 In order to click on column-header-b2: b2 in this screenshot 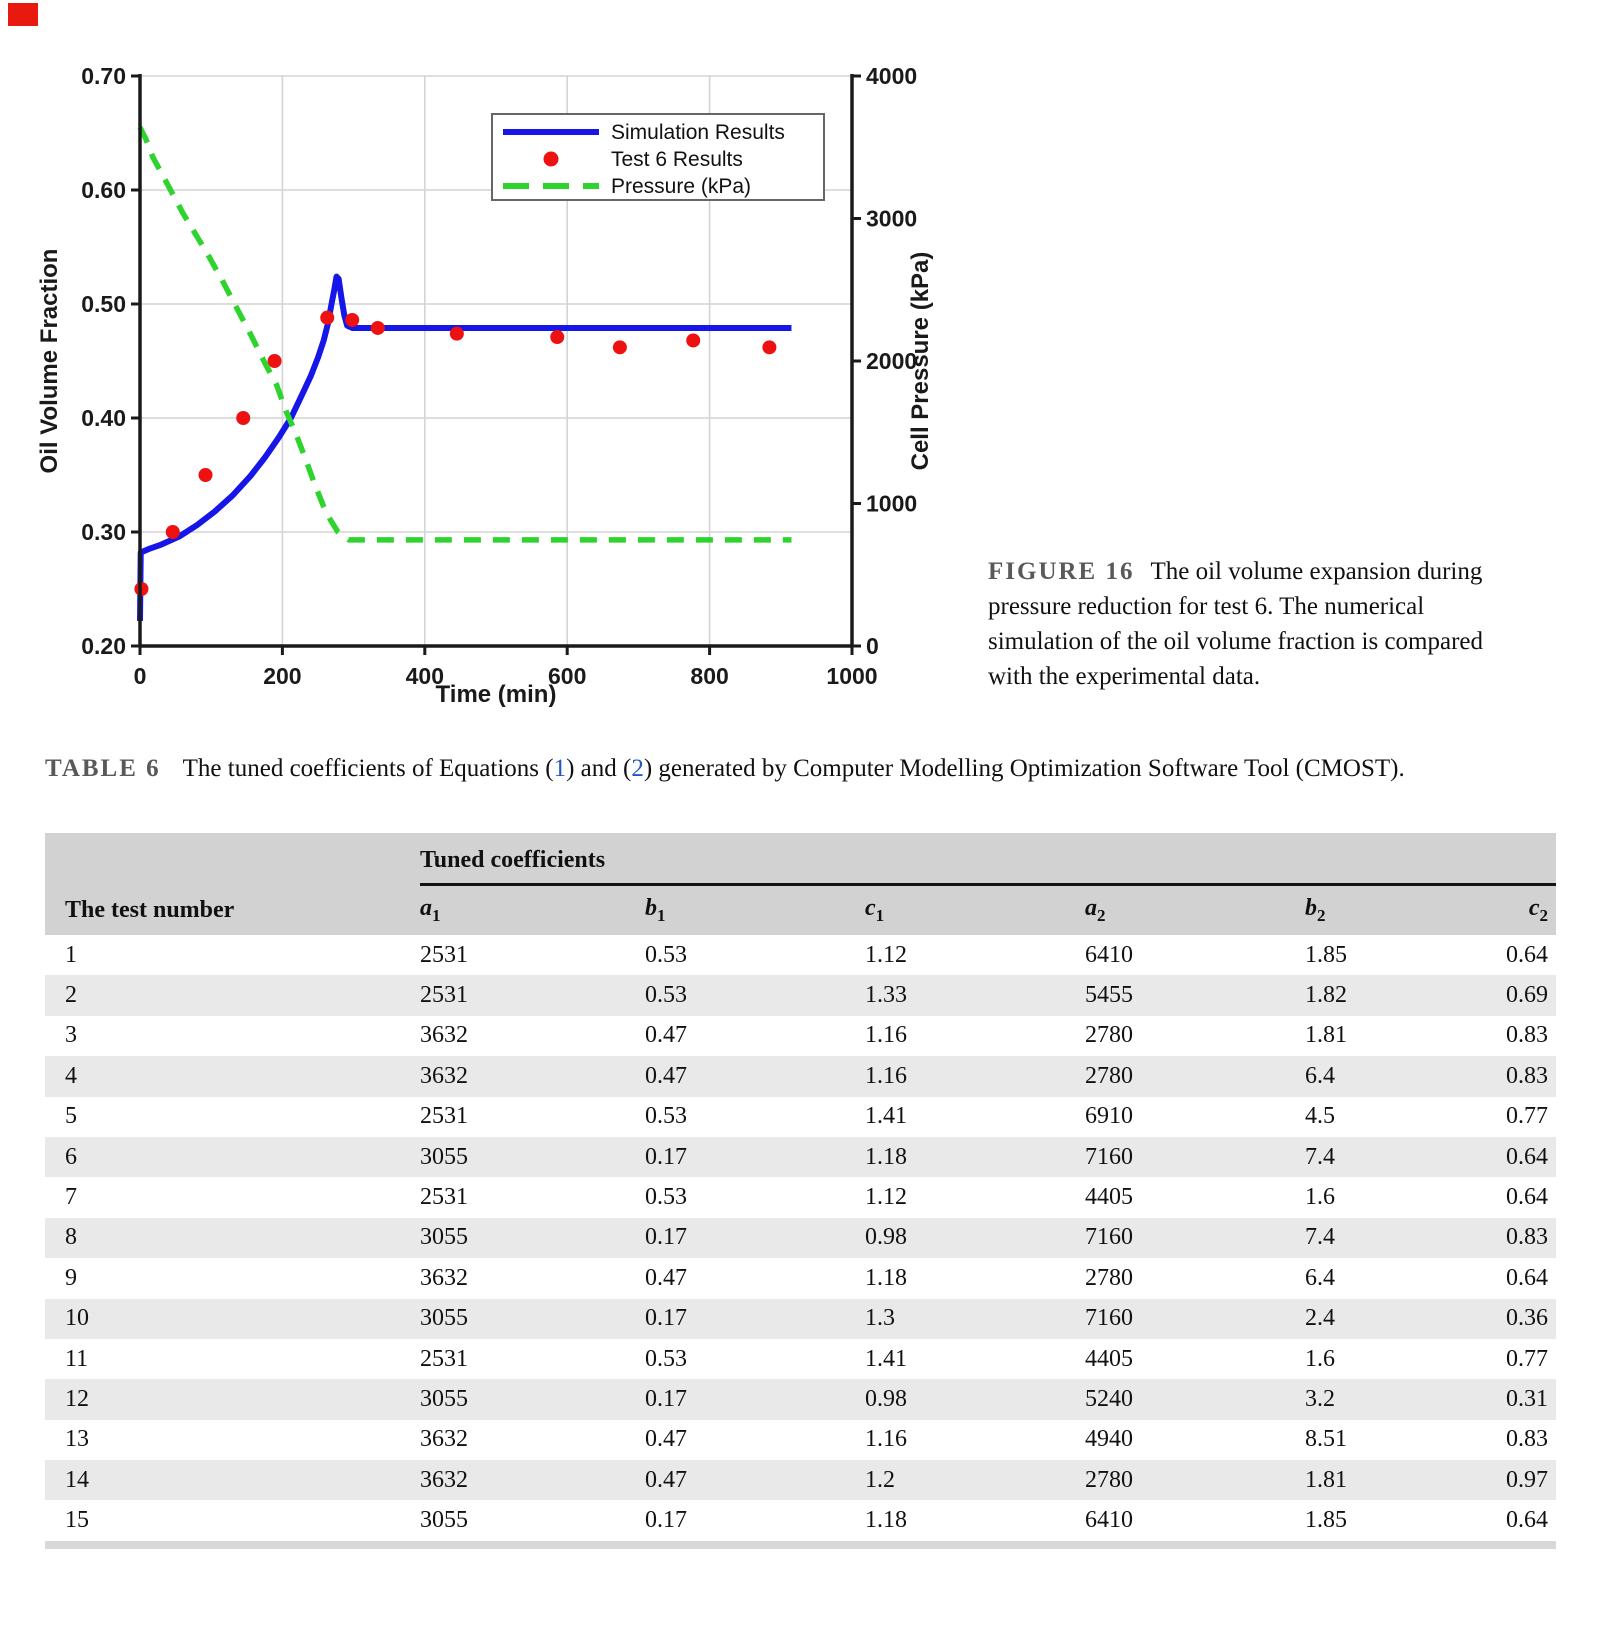, I will do `click(1315, 910)`.